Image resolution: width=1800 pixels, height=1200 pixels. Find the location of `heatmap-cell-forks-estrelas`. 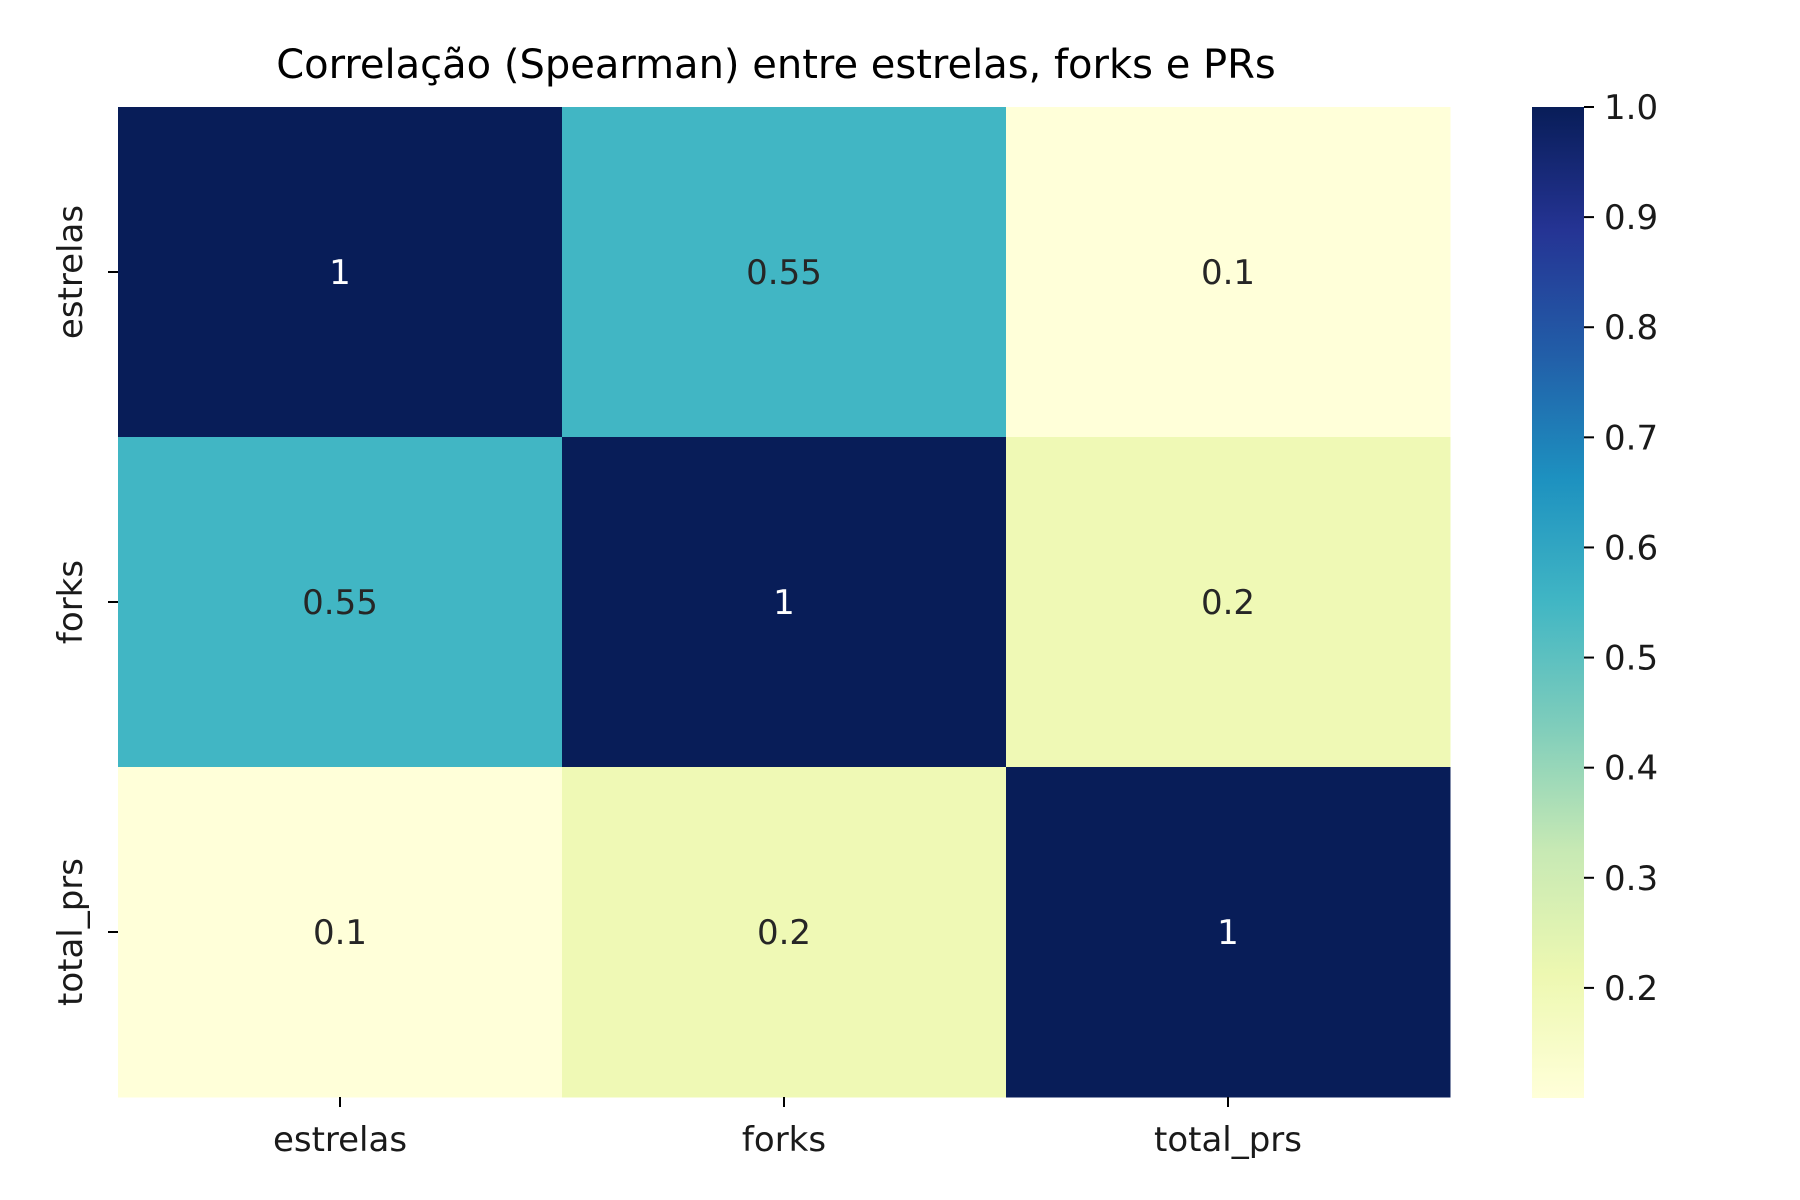

heatmap-cell-forks-estrelas is located at coordinates (340, 602).